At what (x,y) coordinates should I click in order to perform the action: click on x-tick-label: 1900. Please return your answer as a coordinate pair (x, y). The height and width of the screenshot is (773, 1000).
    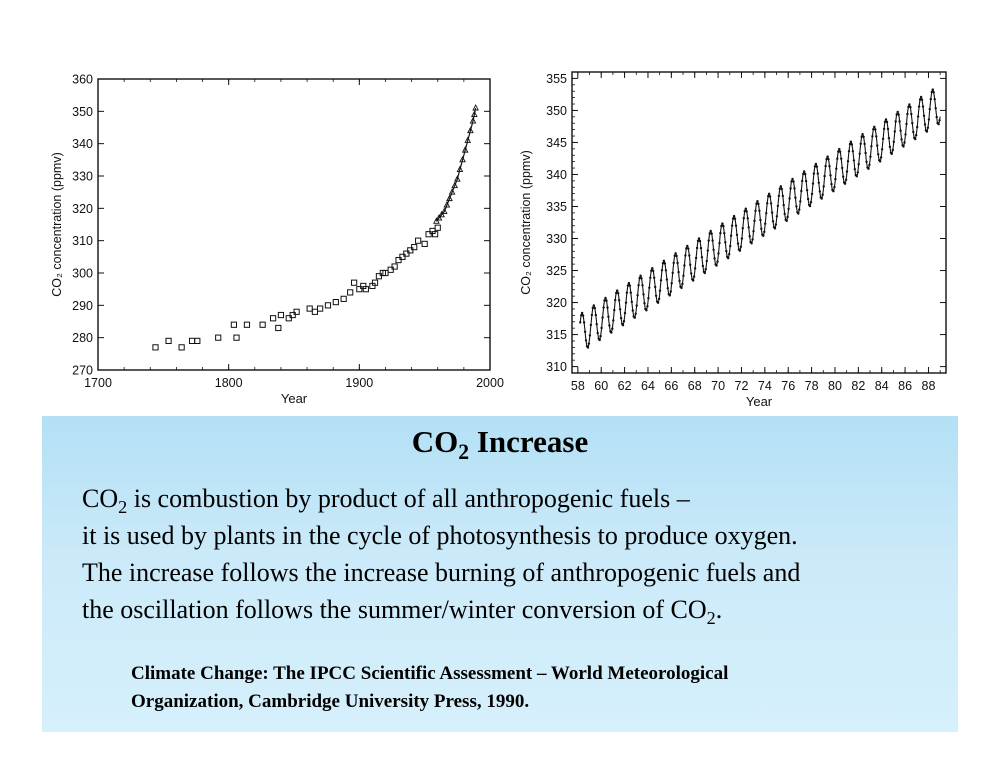
    Looking at the image, I should click on (359, 383).